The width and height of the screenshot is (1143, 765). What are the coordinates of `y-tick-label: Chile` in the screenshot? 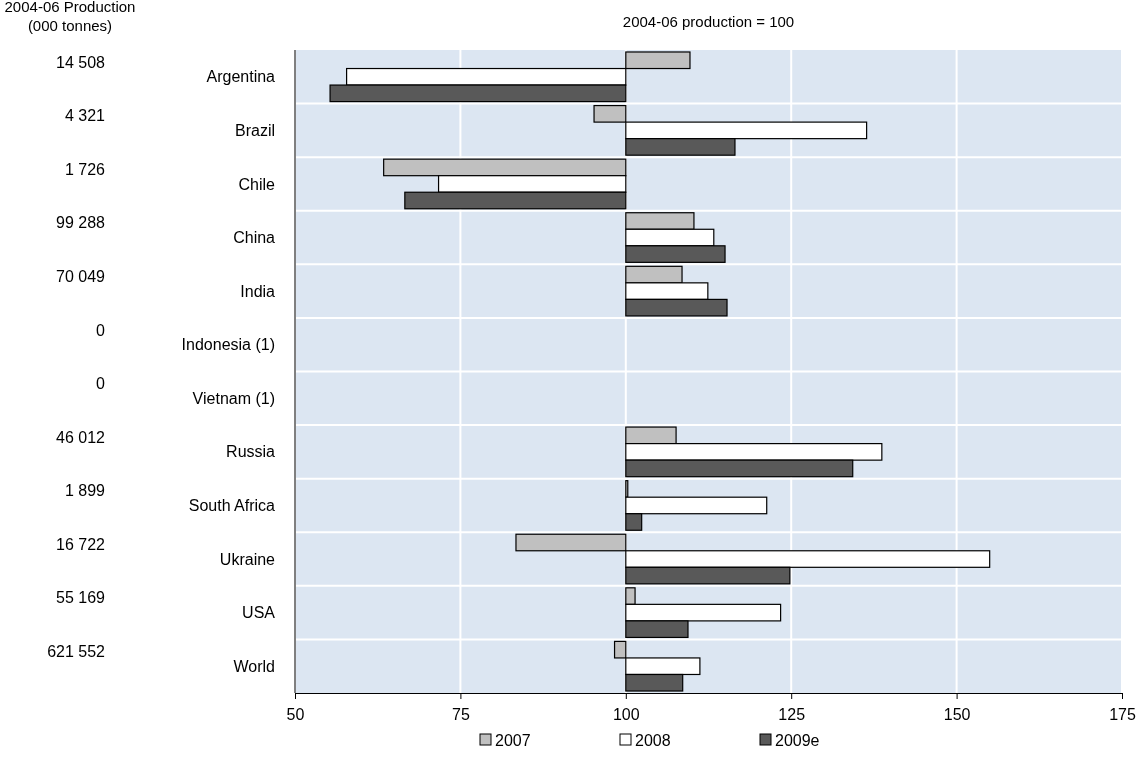 It's located at (257, 184).